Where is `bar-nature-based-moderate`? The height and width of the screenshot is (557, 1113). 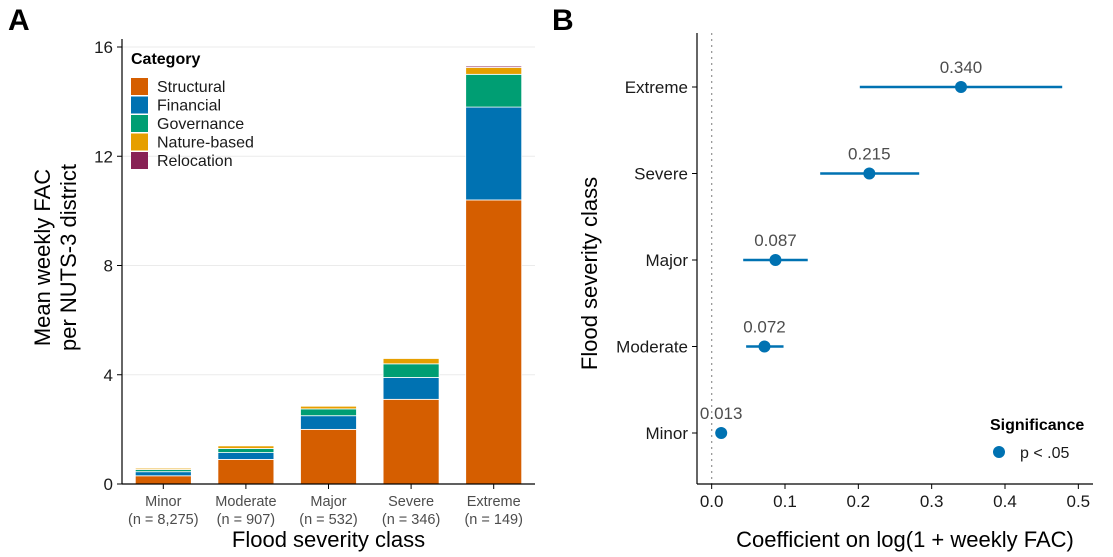
bar-nature-based-moderate is located at coordinates (246, 447).